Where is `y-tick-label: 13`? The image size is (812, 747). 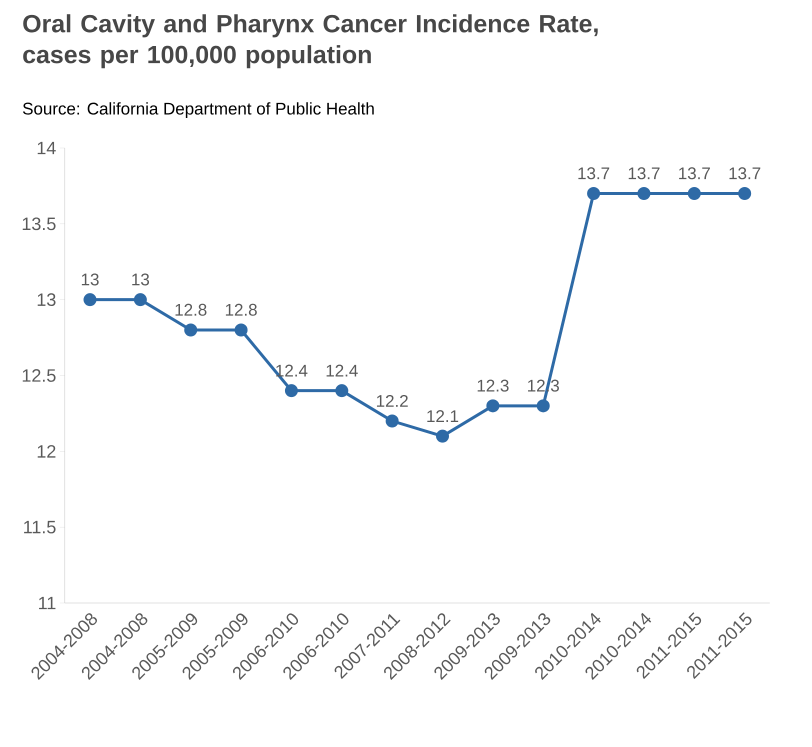
y-tick-label: 13 is located at coordinates (47, 299).